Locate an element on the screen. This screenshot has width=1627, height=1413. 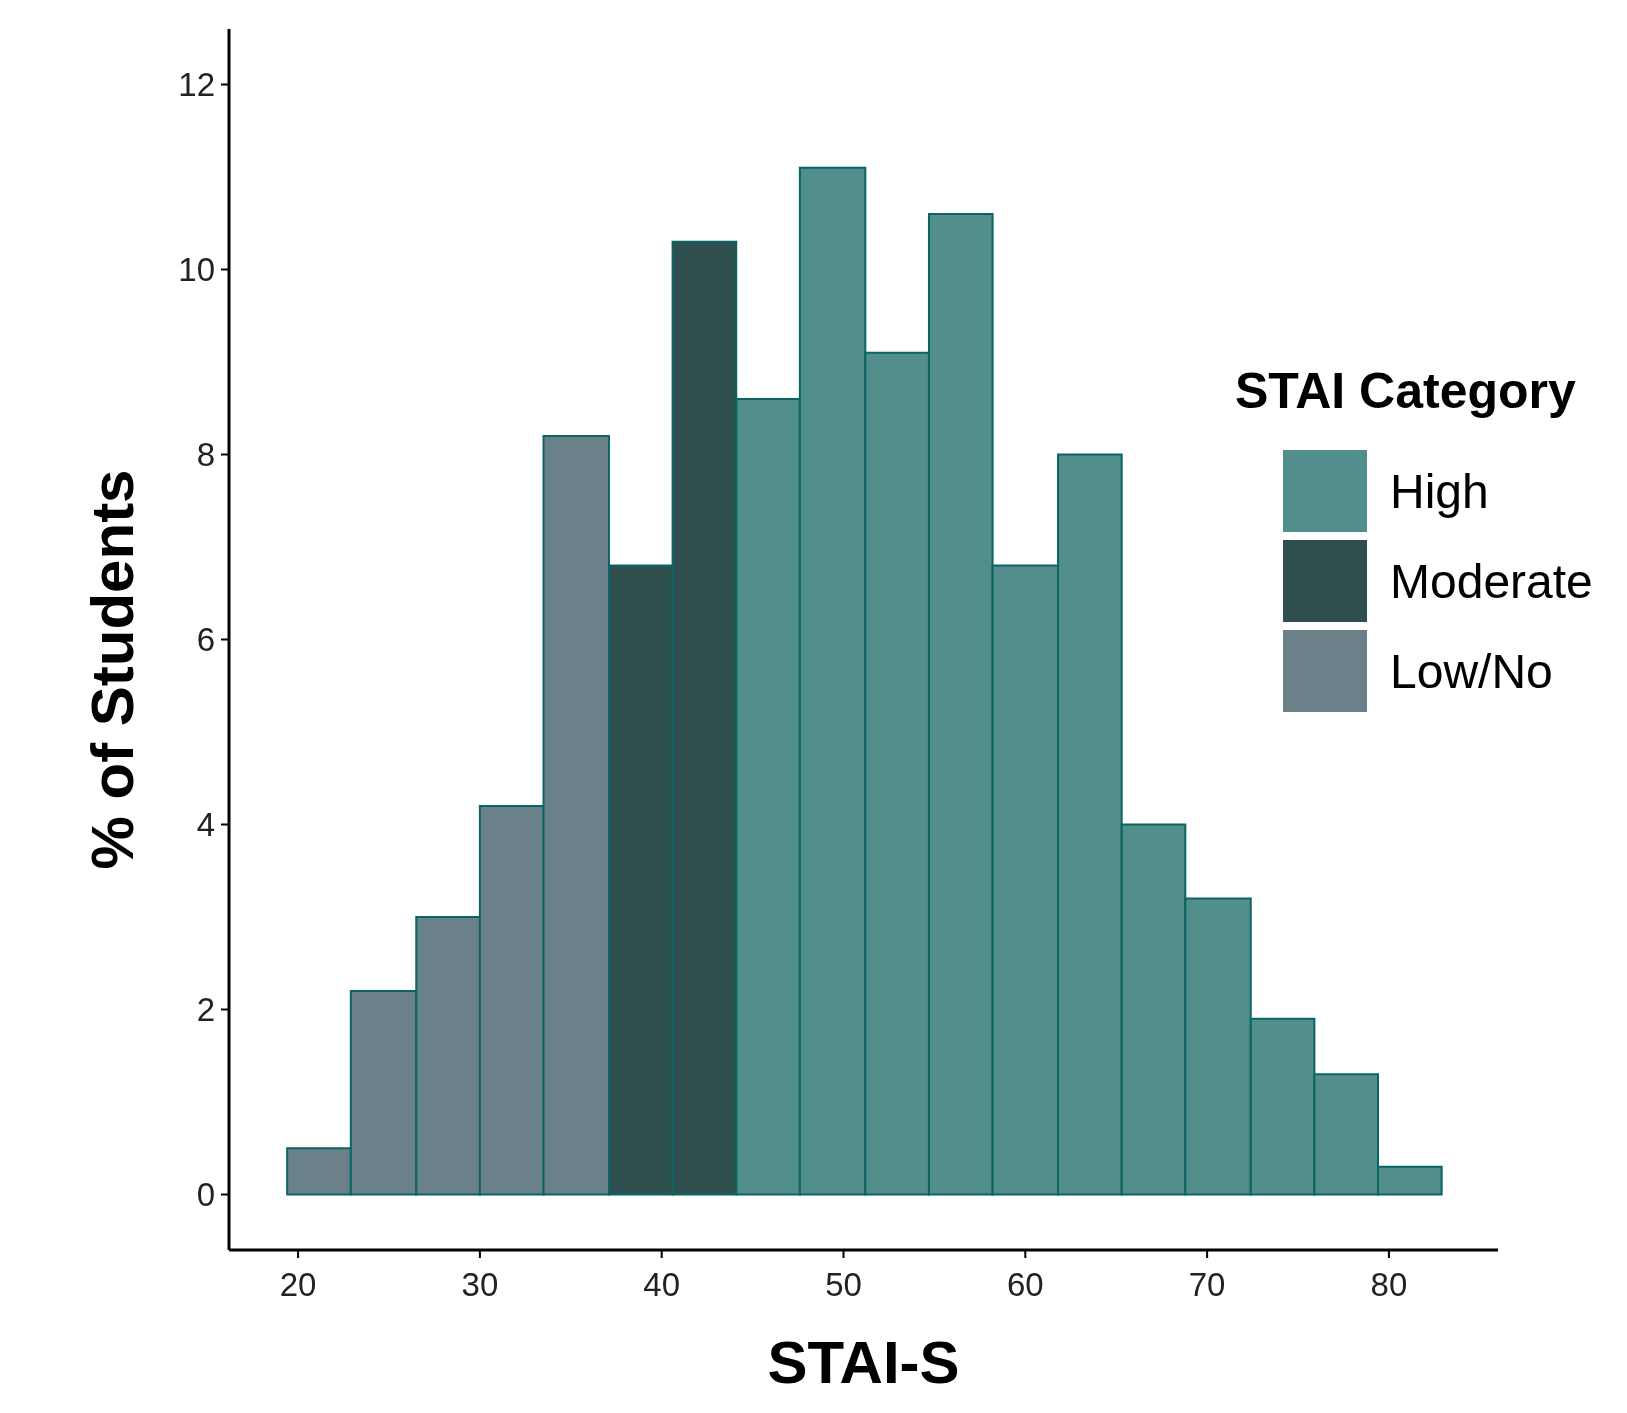
y-tick-label: 4 is located at coordinates (205, 825).